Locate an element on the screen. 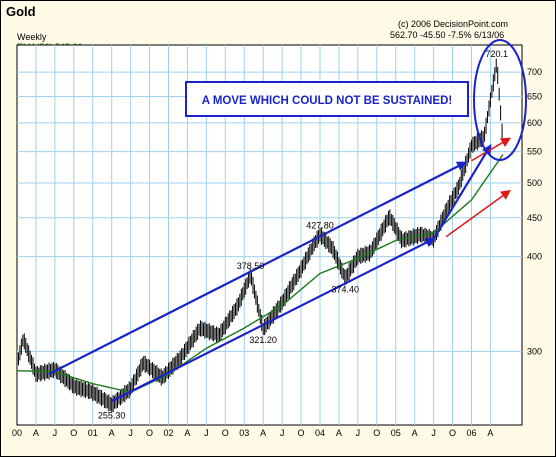  price-label: 321.20 is located at coordinates (263, 340).